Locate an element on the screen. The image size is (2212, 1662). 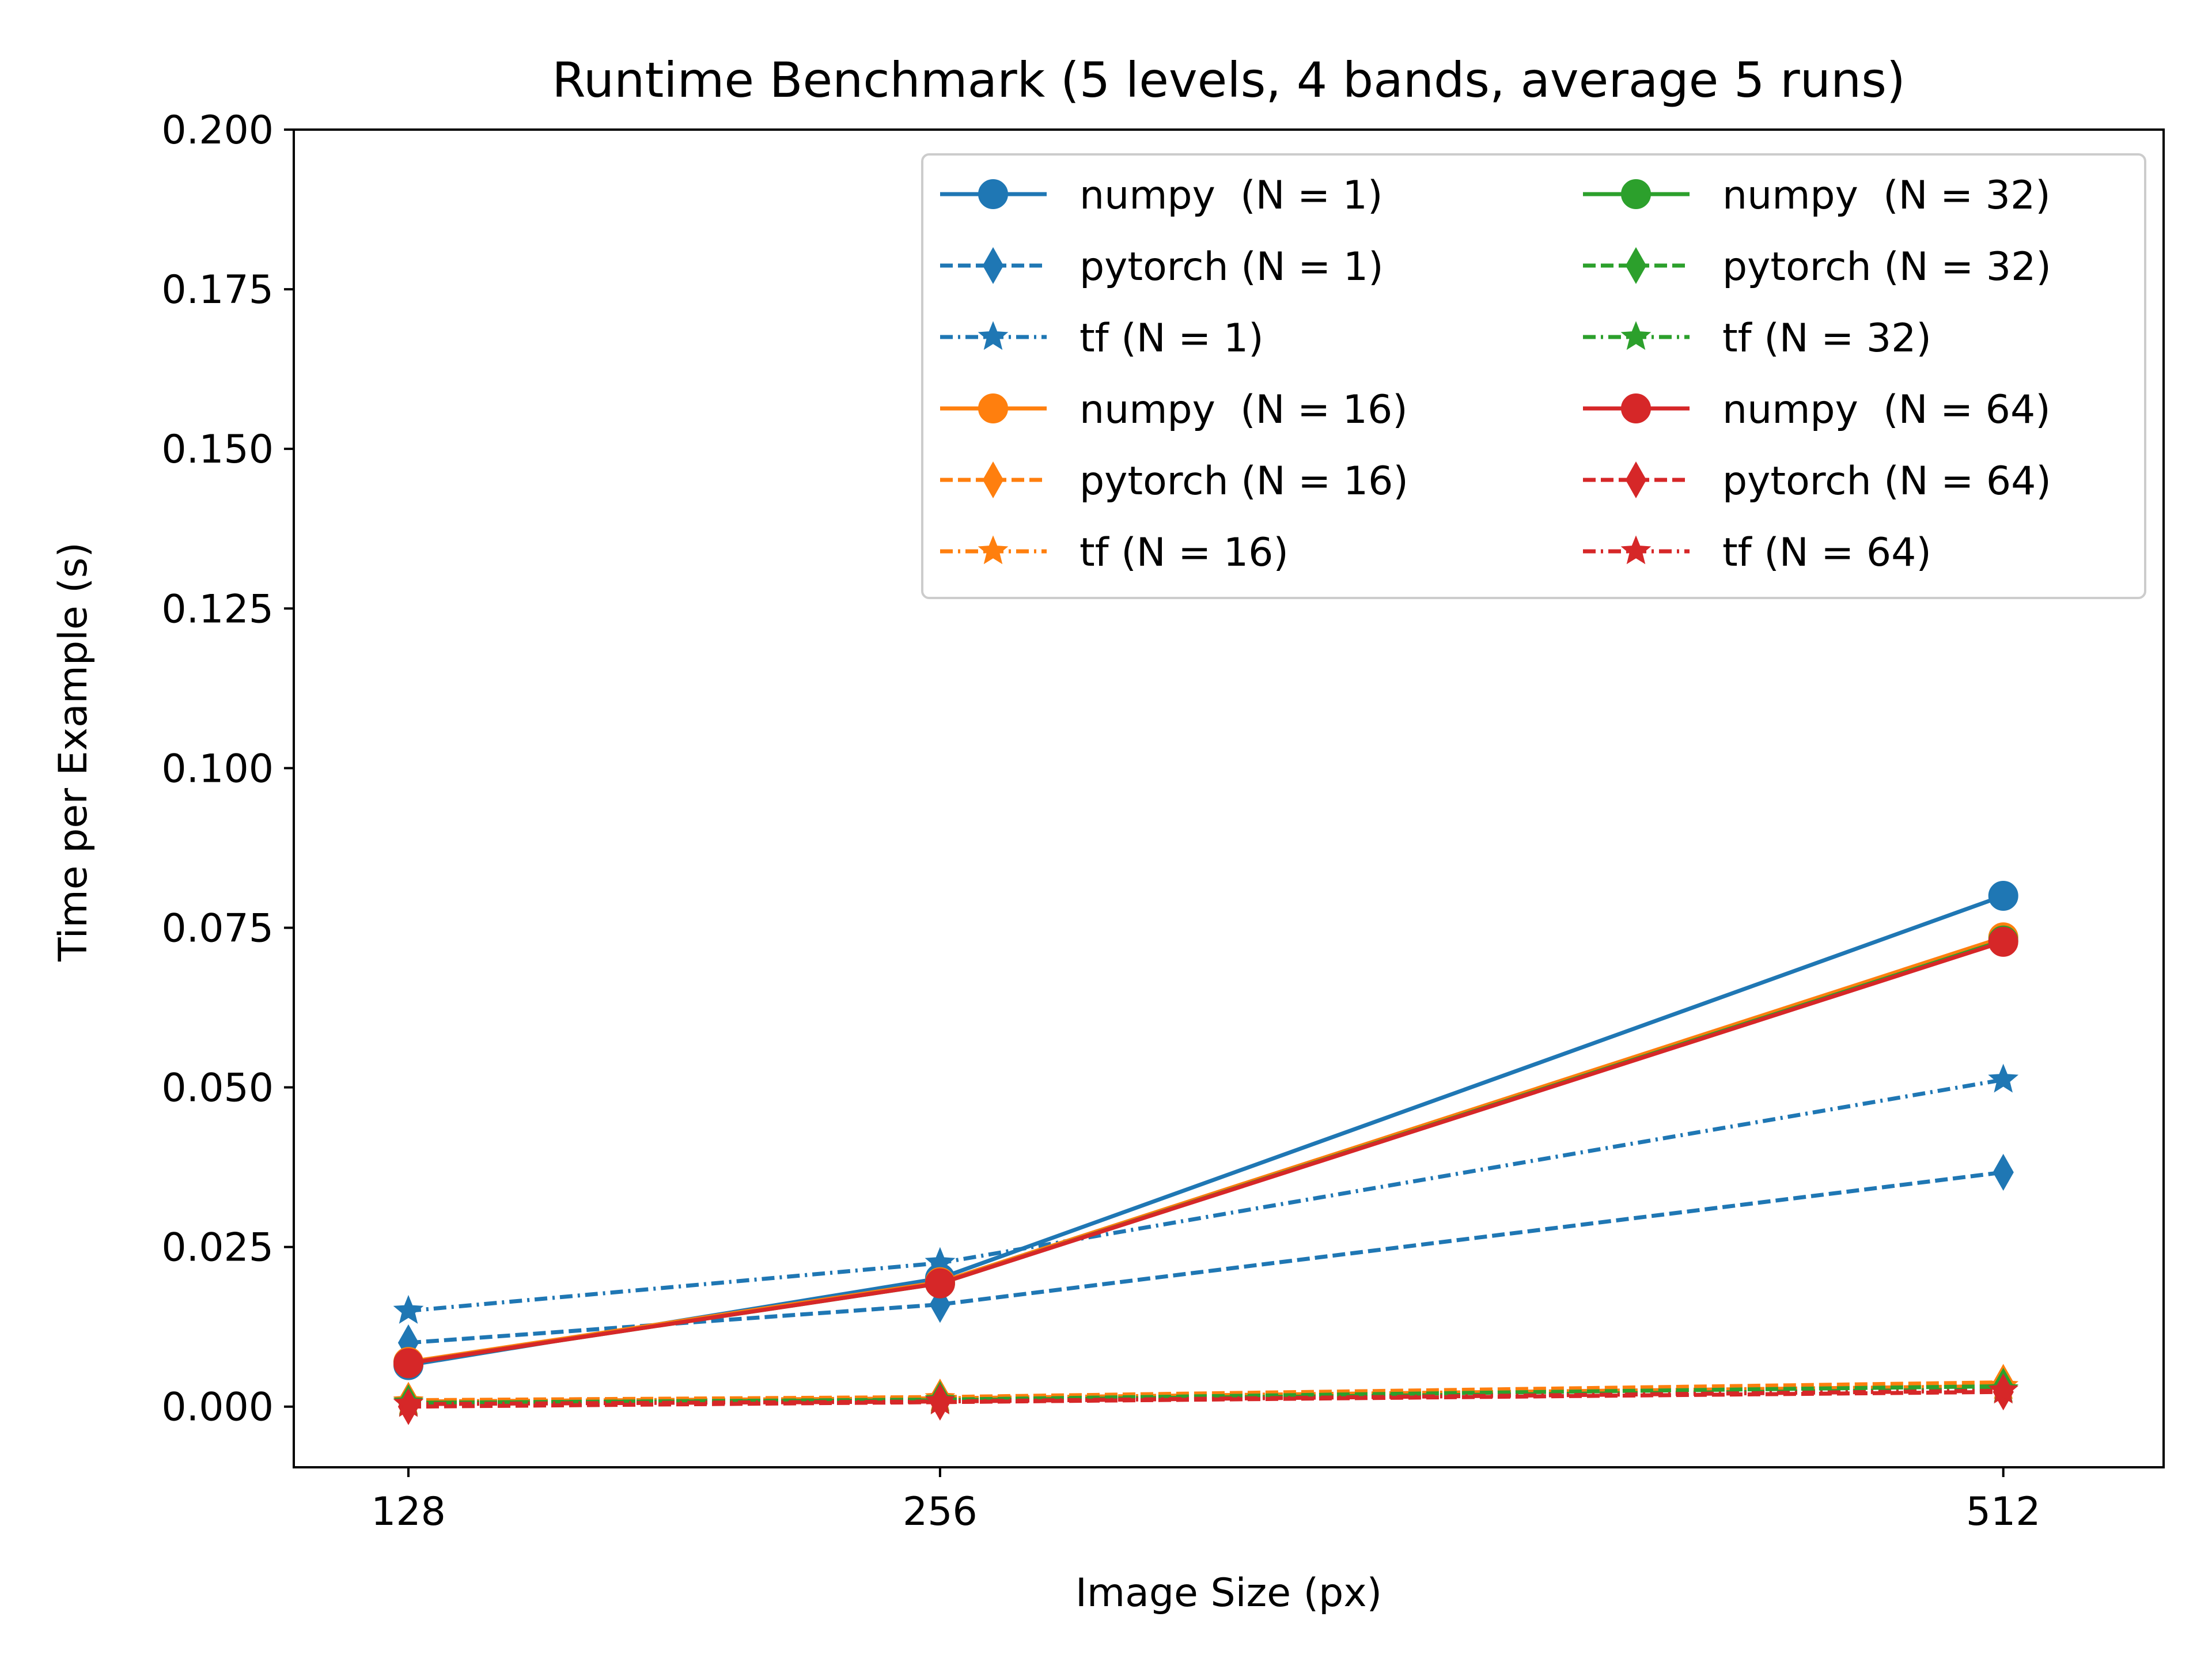
legend-label: tf (N = 16) is located at coordinates (1184, 553).